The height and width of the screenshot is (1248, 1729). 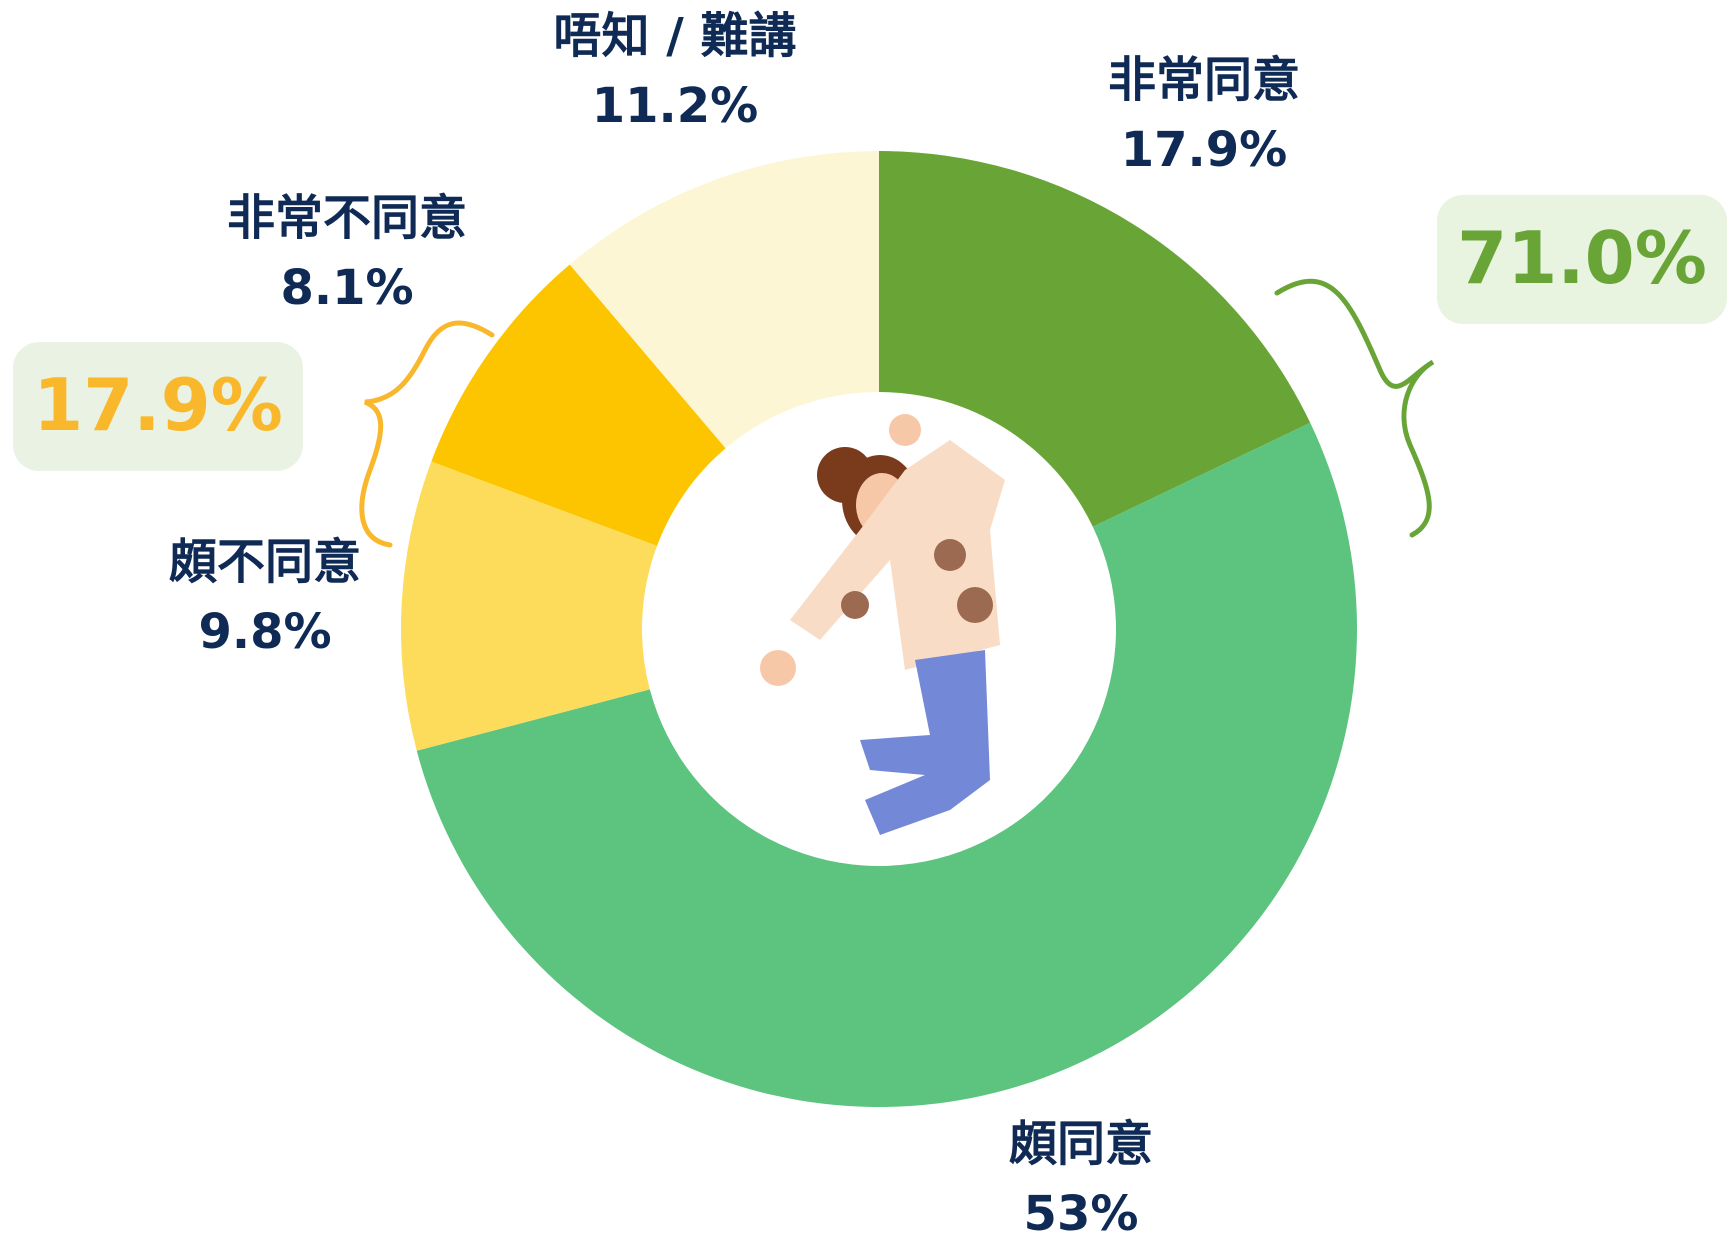 I want to click on value-label: 53%, so click(x=1081, y=1214).